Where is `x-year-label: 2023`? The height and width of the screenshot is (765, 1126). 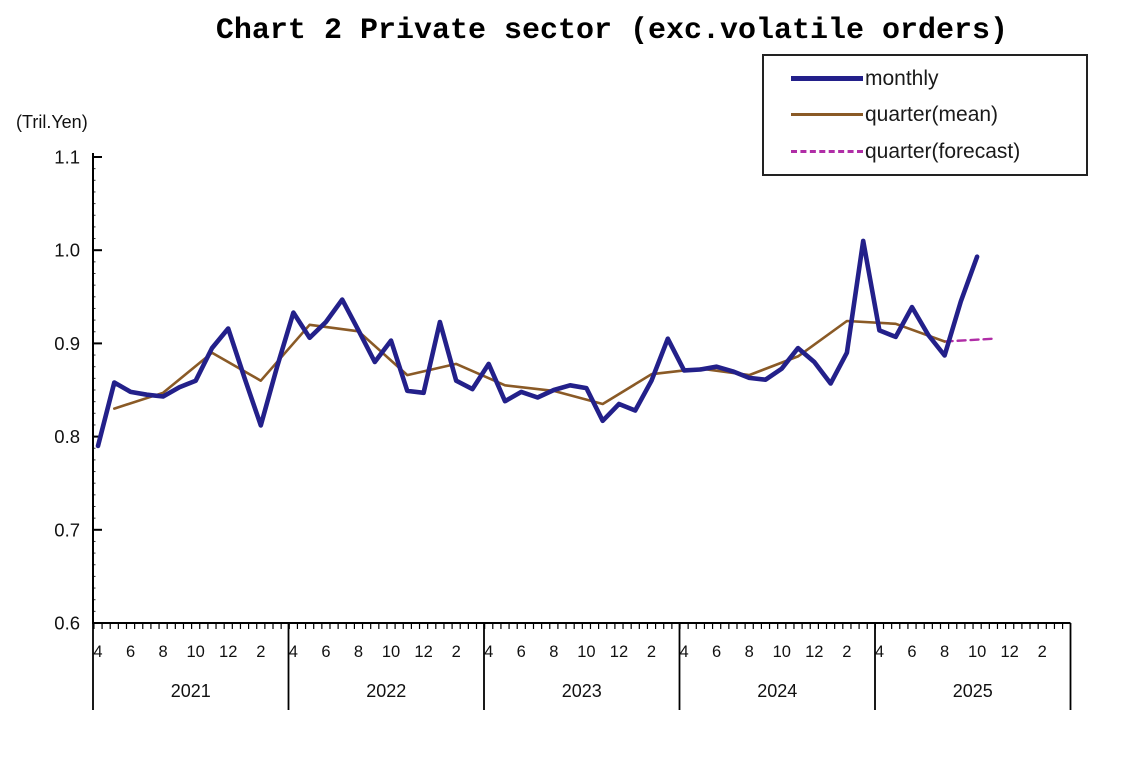
x-year-label: 2023 is located at coordinates (582, 691).